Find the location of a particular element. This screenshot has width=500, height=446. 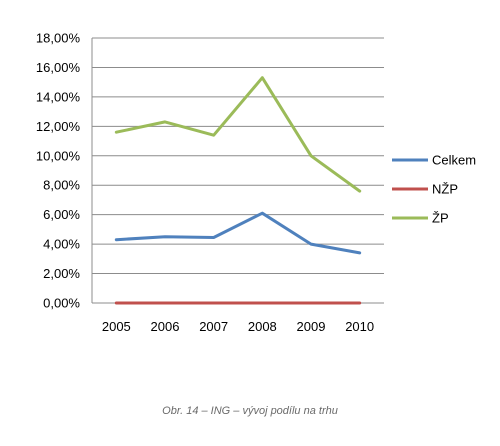

x-tick-label: 2006 is located at coordinates (165, 326).